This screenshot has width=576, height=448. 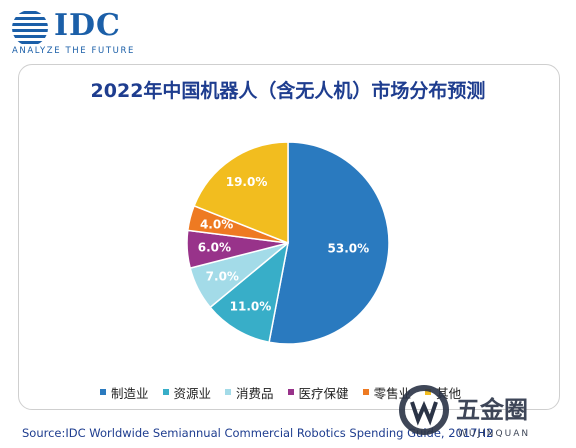 What do you see at coordinates (247, 182) in the screenshot?
I see `slice-label-5: 19.0%` at bounding box center [247, 182].